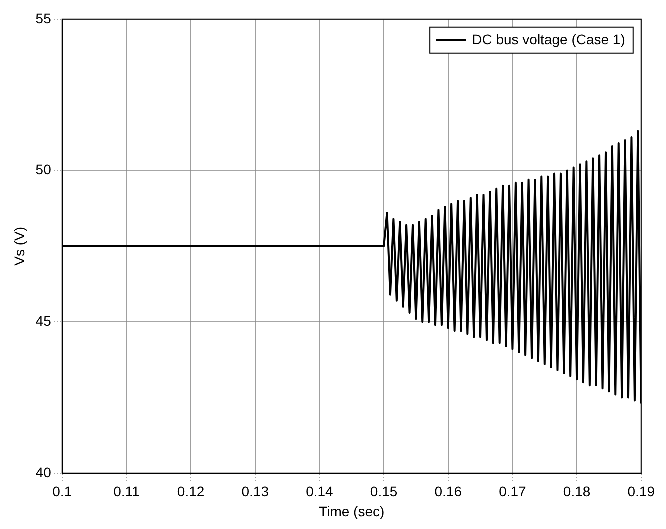  I want to click on x-tick-label: 0.15, so click(384, 492).